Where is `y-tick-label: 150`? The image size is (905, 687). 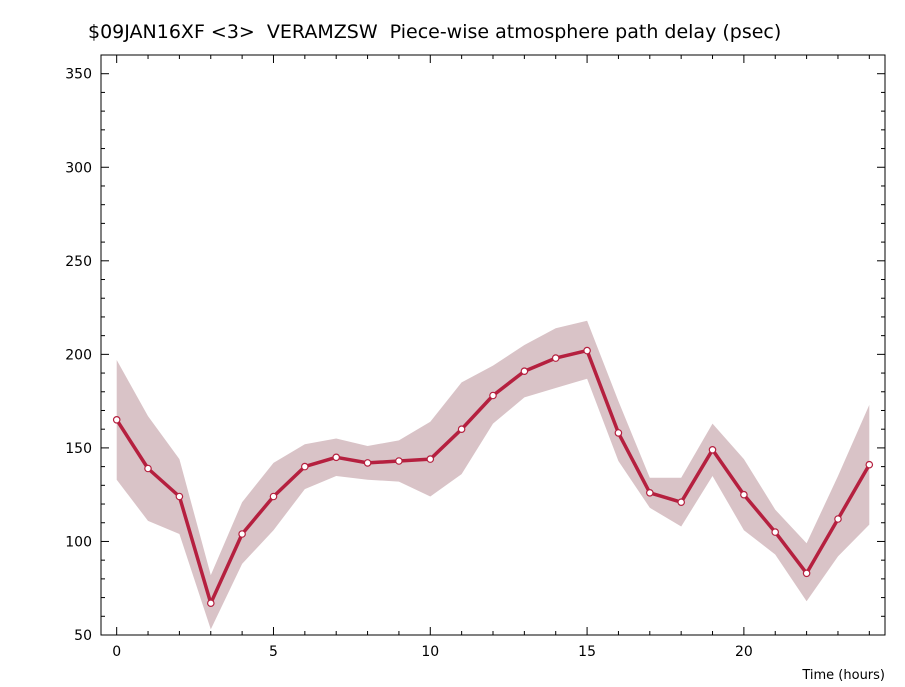 y-tick-label: 150 is located at coordinates (78, 449).